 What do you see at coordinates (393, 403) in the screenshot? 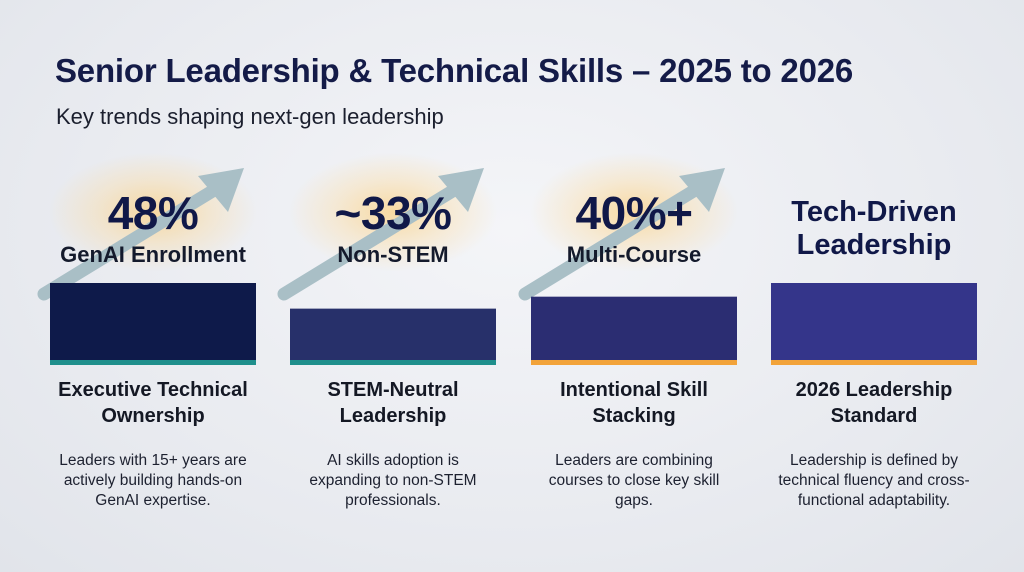
I see `card-heading: STEM-Neutral Leadership` at bounding box center [393, 403].